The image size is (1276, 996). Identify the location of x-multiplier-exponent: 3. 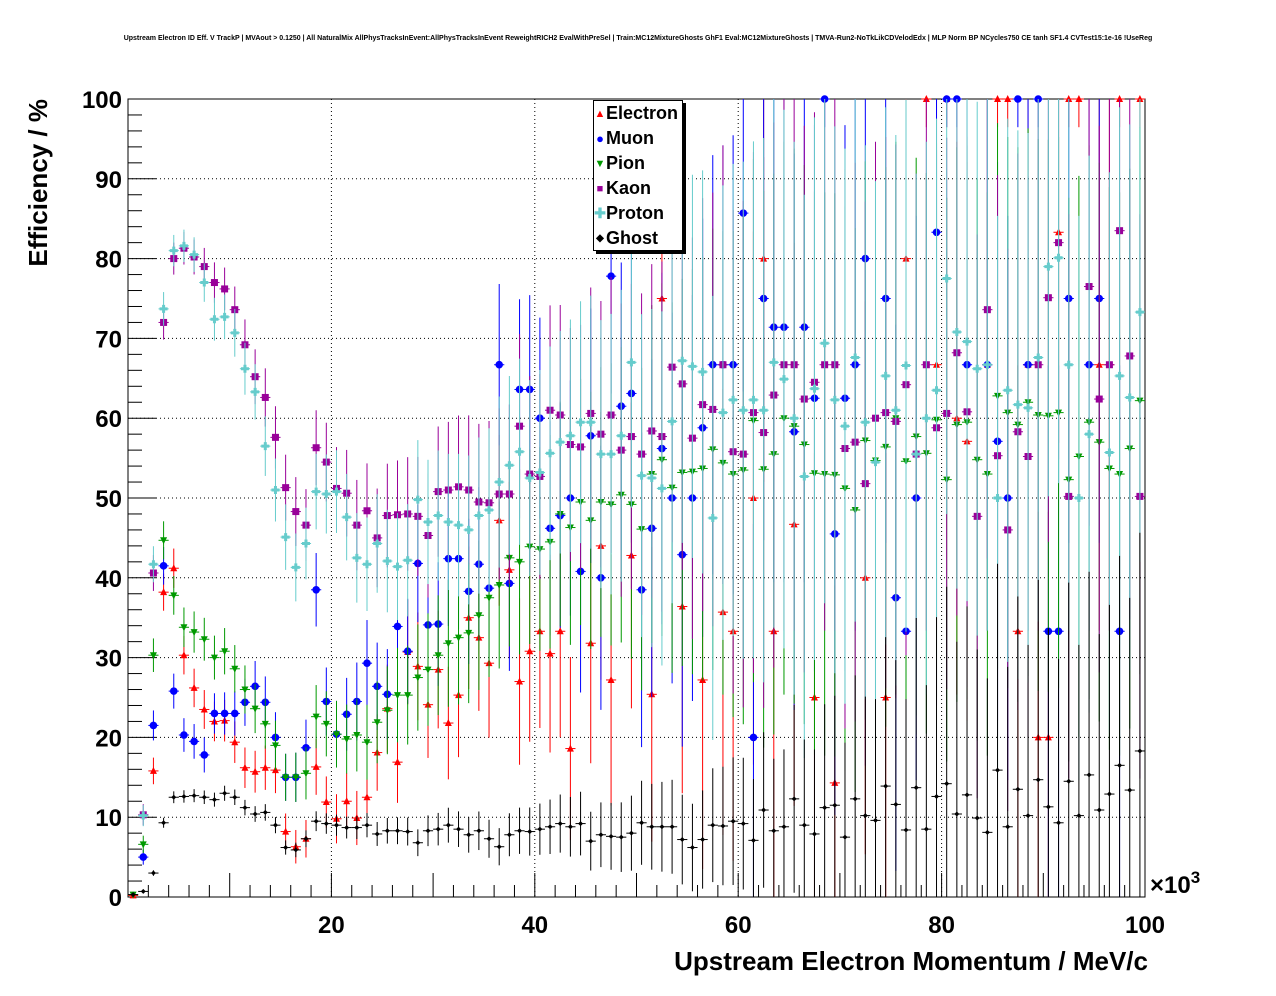
(1195, 877).